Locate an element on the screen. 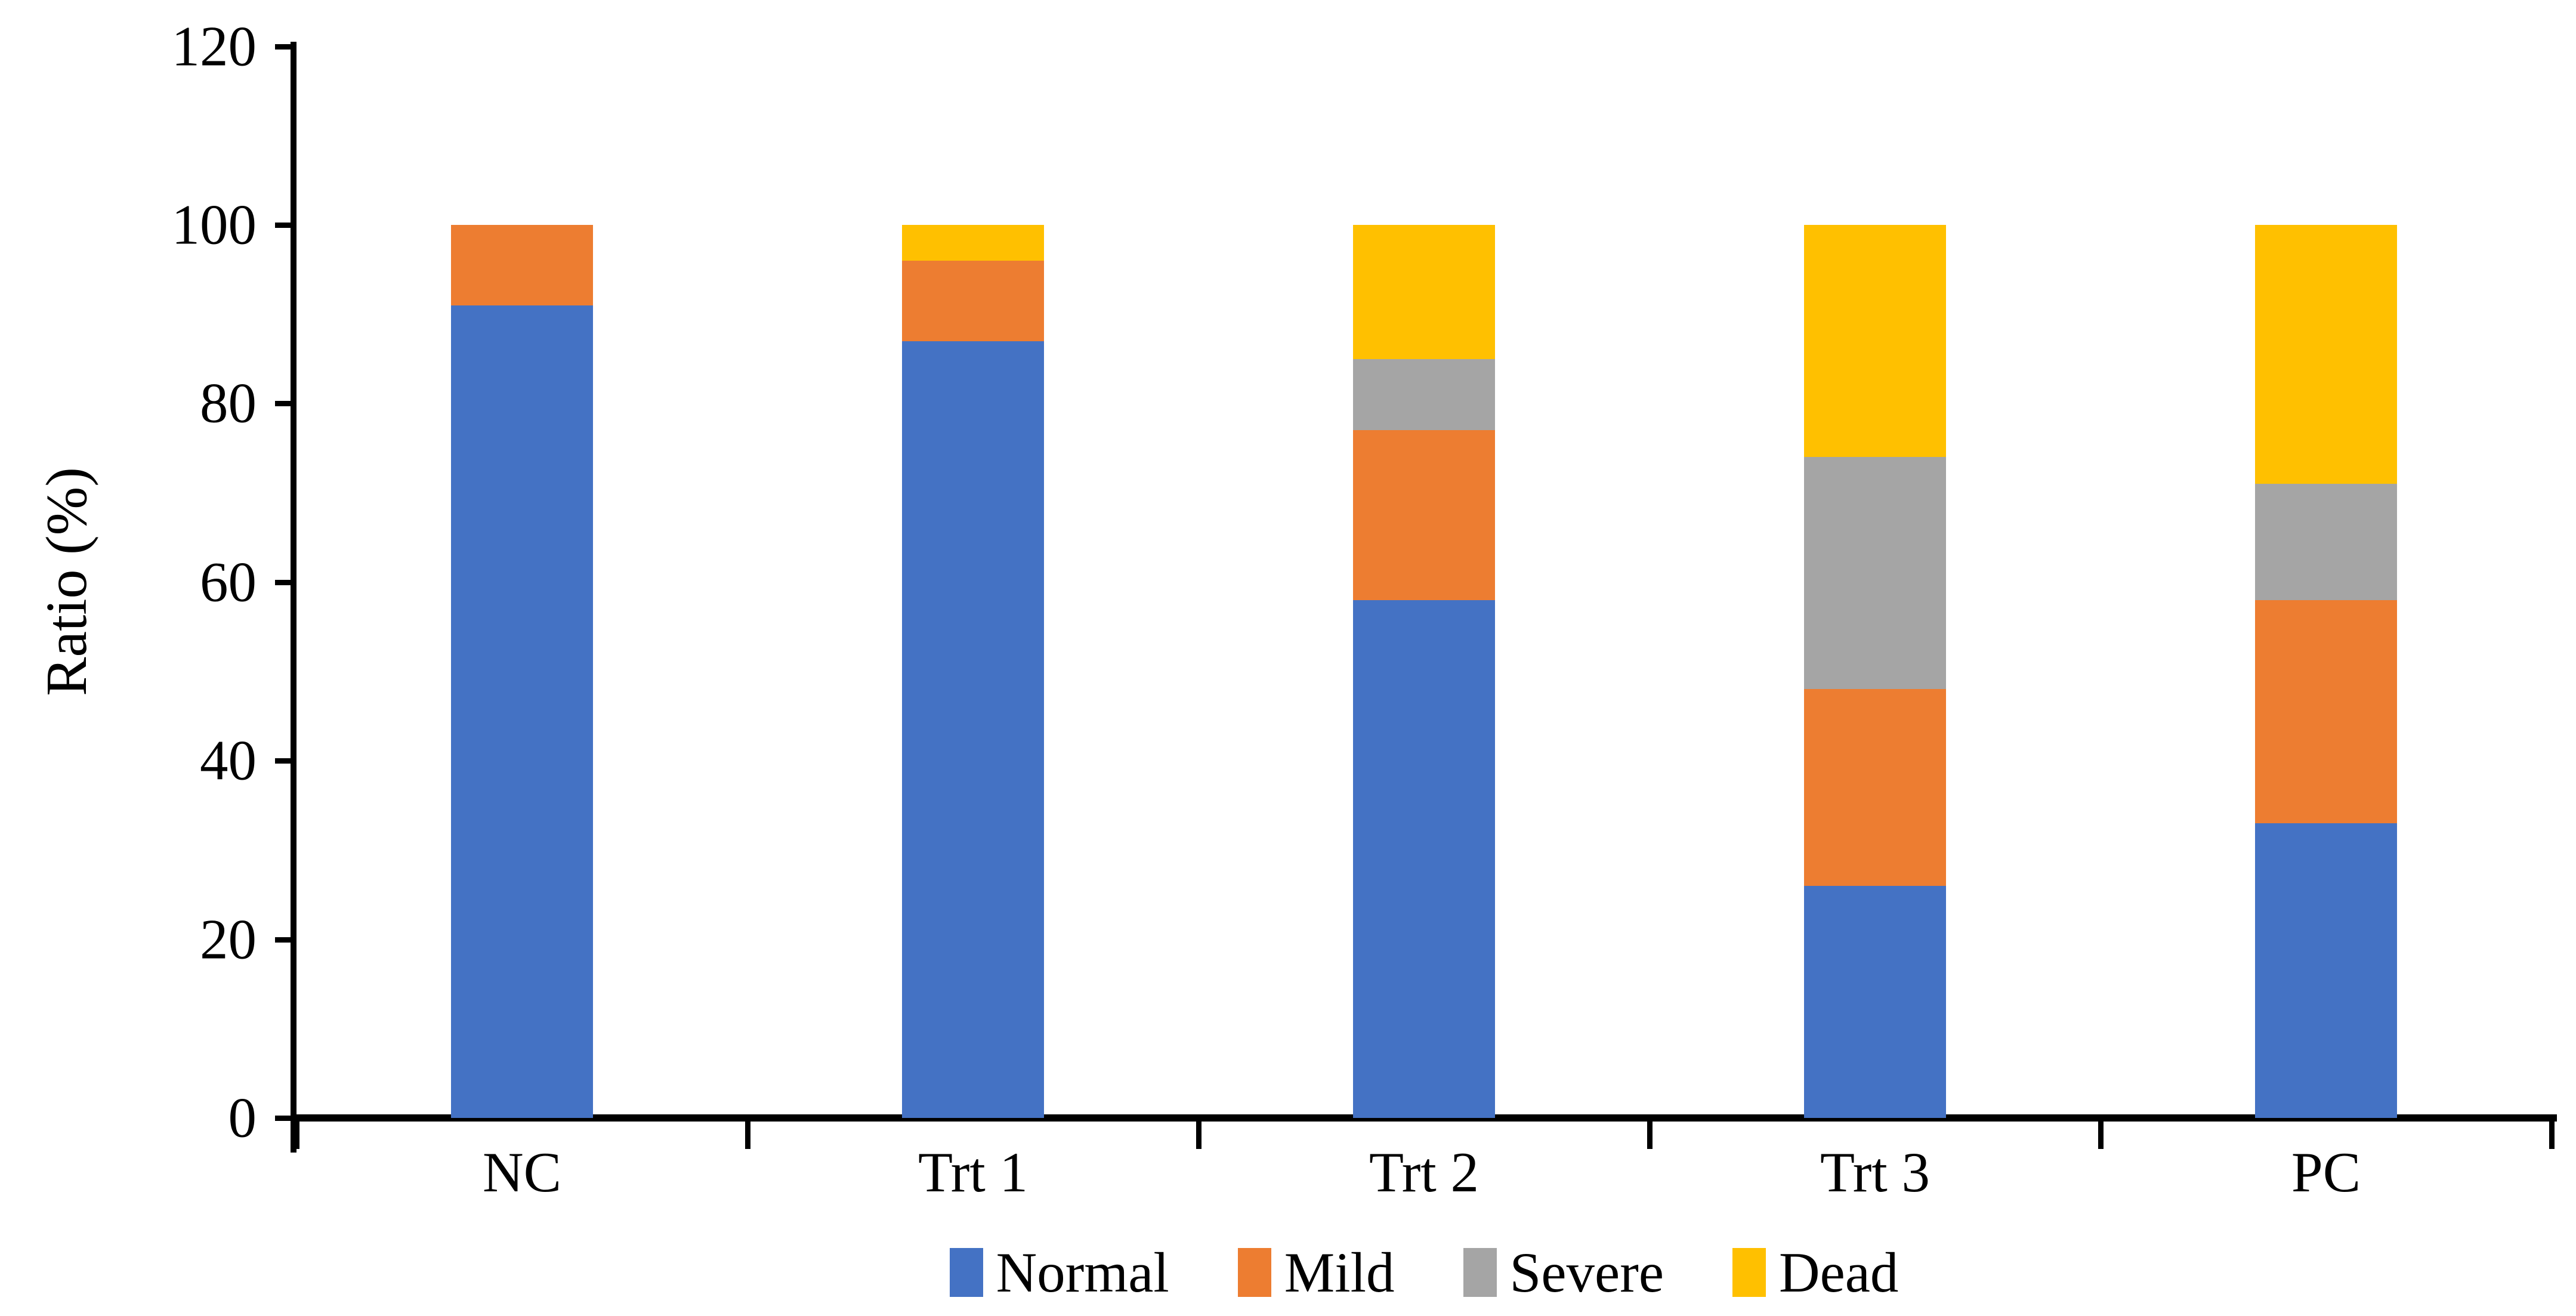 This screenshot has height=1316, width=2576. y-tick-label-40: 40 is located at coordinates (228, 760).